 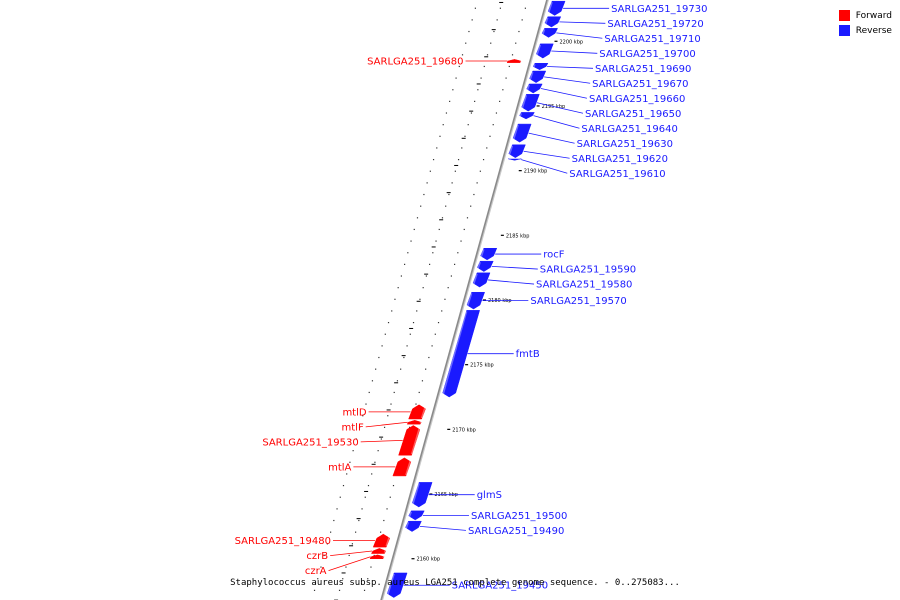 I want to click on gene-label-SARLGA251_19670: SARLGA251_19670, so click(x=640, y=84).